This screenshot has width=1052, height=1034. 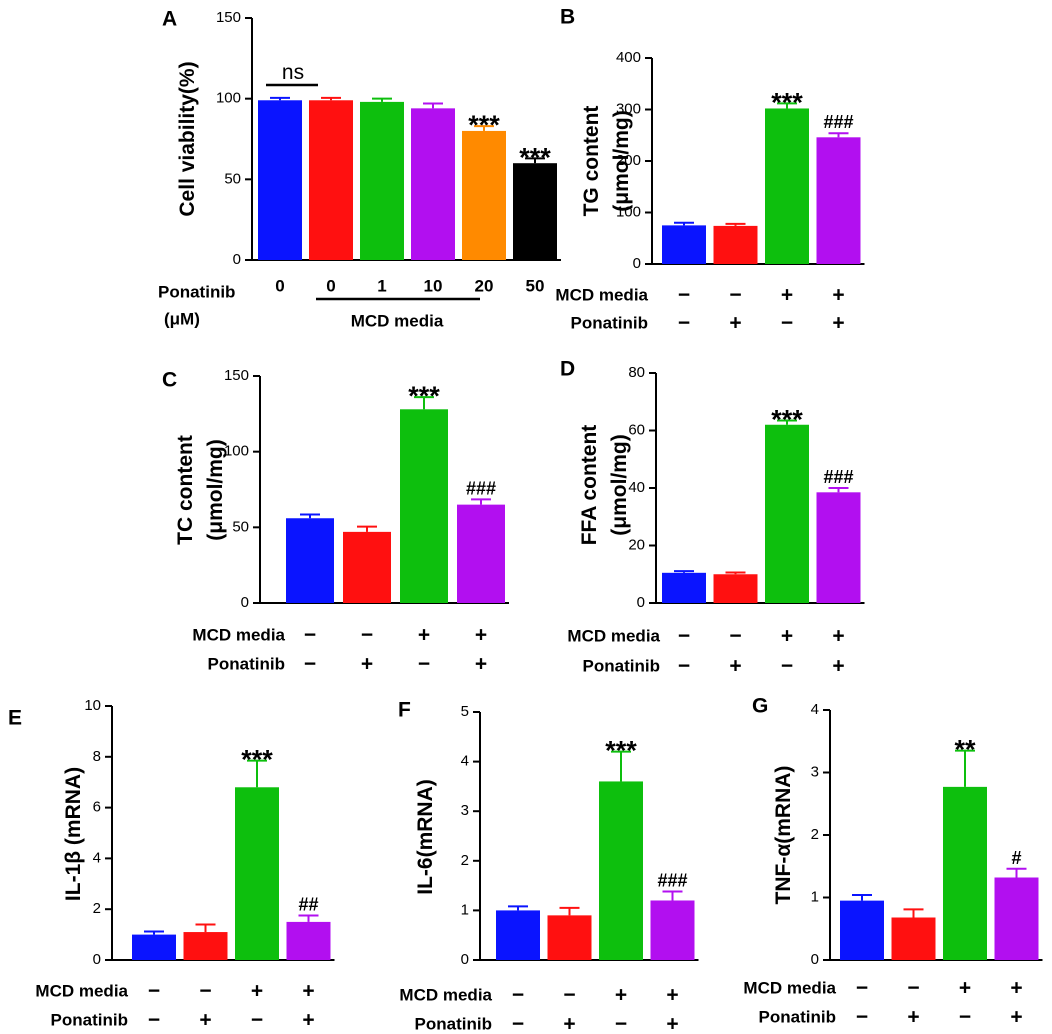 I want to click on panel-letter: A, so click(x=169, y=19).